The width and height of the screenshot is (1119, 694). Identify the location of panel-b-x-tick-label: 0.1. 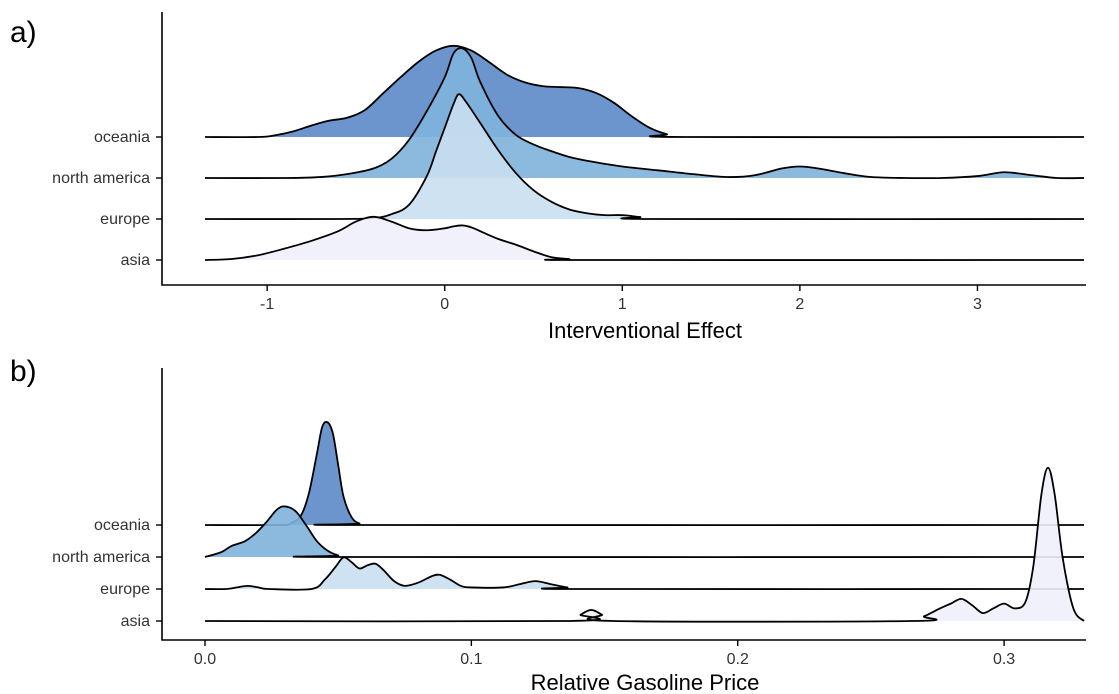
(471, 659).